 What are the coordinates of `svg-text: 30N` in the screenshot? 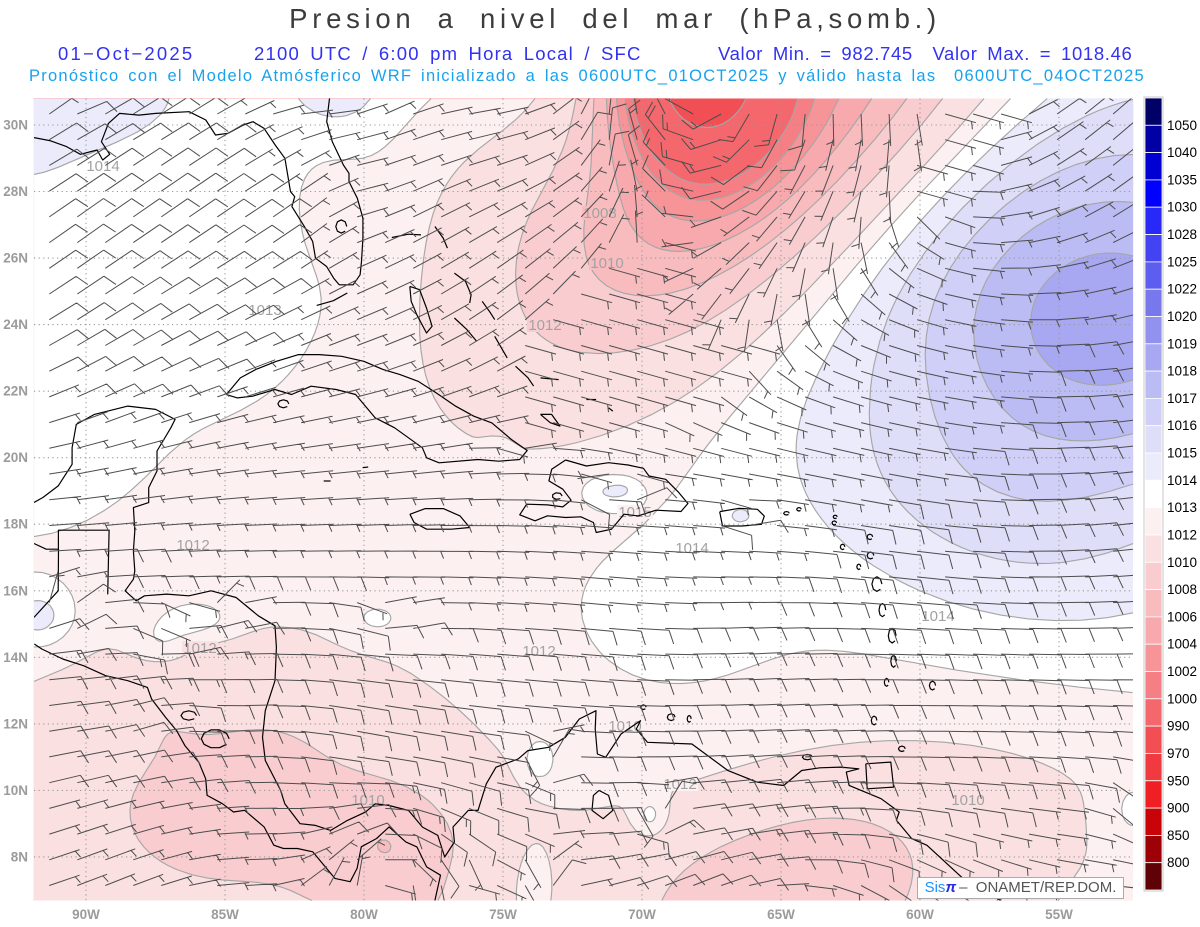 It's located at (15, 125).